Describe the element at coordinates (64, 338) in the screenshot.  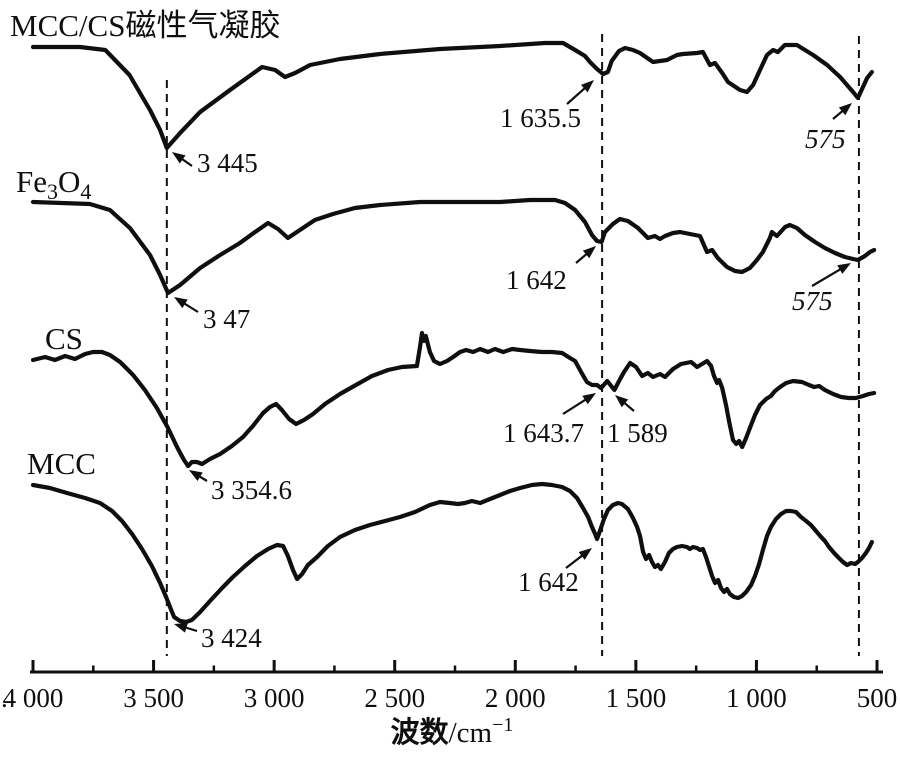
I see `curve-label-2: CS` at that location.